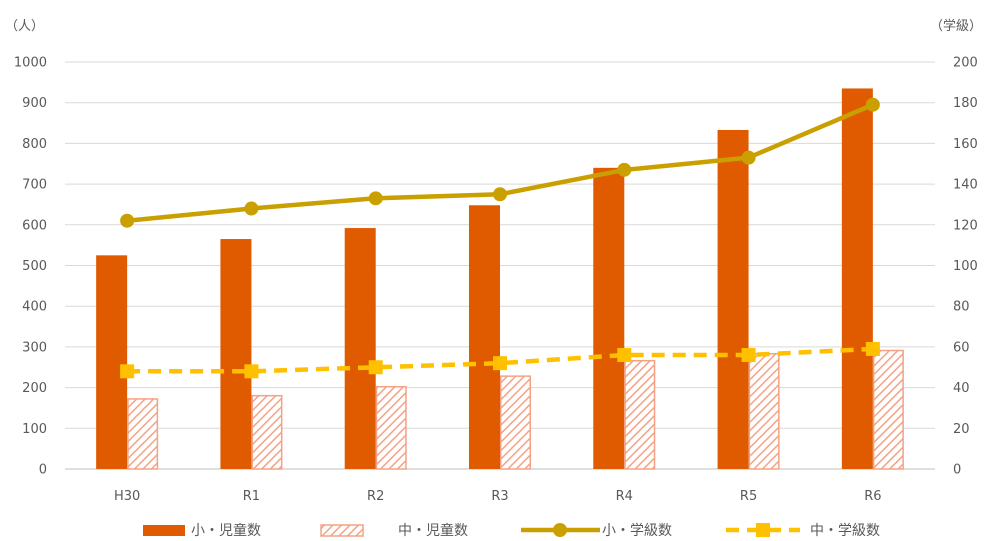 The height and width of the screenshot is (541, 988). Describe the element at coordinates (957, 470) in the screenshot. I see `y-right-tick-label: 0` at that location.